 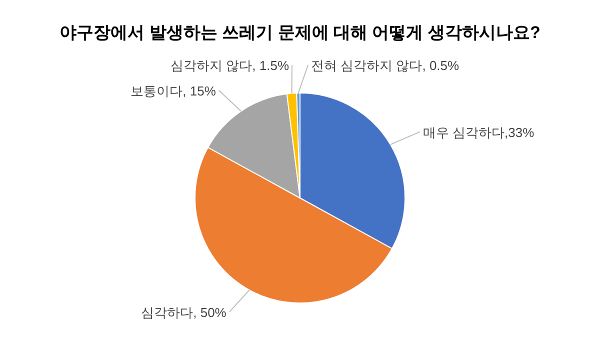 What do you see at coordinates (385, 65) in the screenshot?
I see `slice-label: 전혀 심각하지 않다, 0.5%` at bounding box center [385, 65].